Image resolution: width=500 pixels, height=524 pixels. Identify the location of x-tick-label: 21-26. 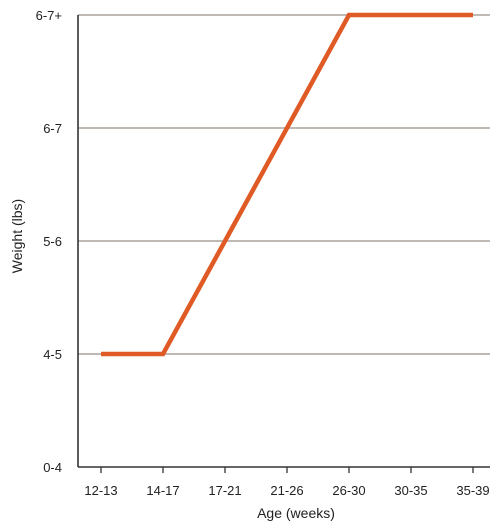
(286, 490).